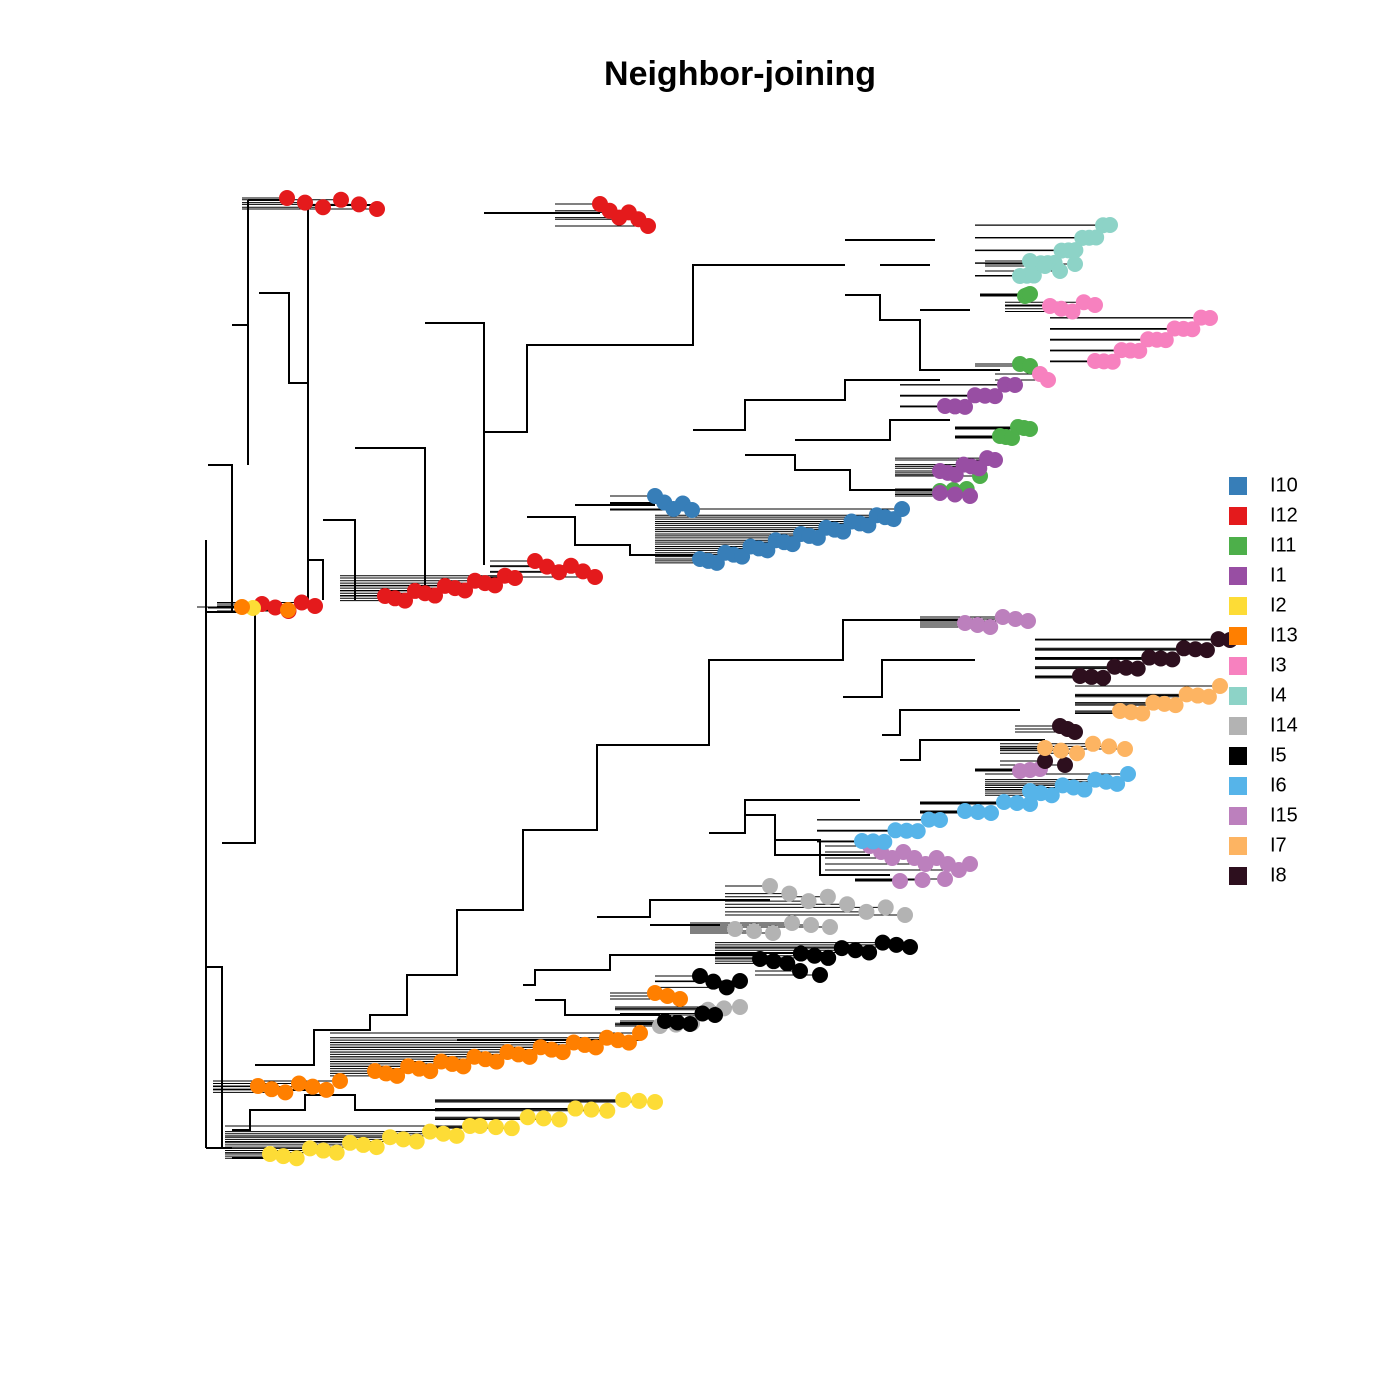 The image size is (1400, 1400). Describe the element at coordinates (1278, 755) in the screenshot. I see `legend-label: I5` at that location.